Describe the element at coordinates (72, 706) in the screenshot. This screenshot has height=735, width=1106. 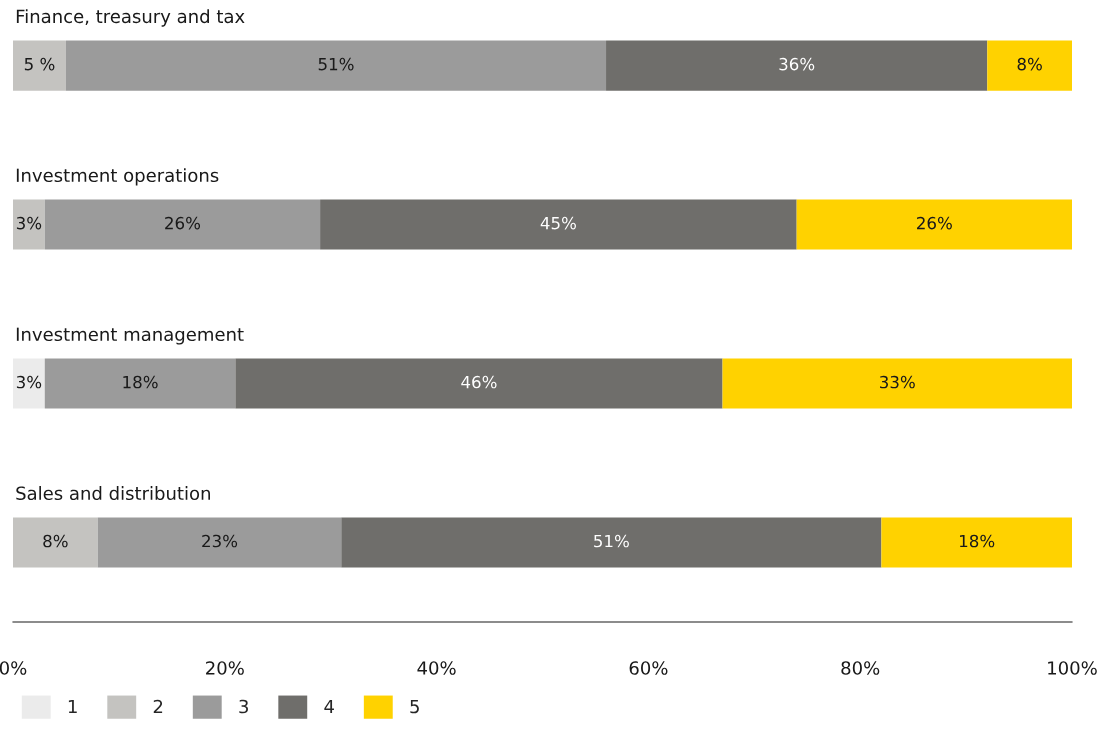
I see `legend-label: 1` at that location.